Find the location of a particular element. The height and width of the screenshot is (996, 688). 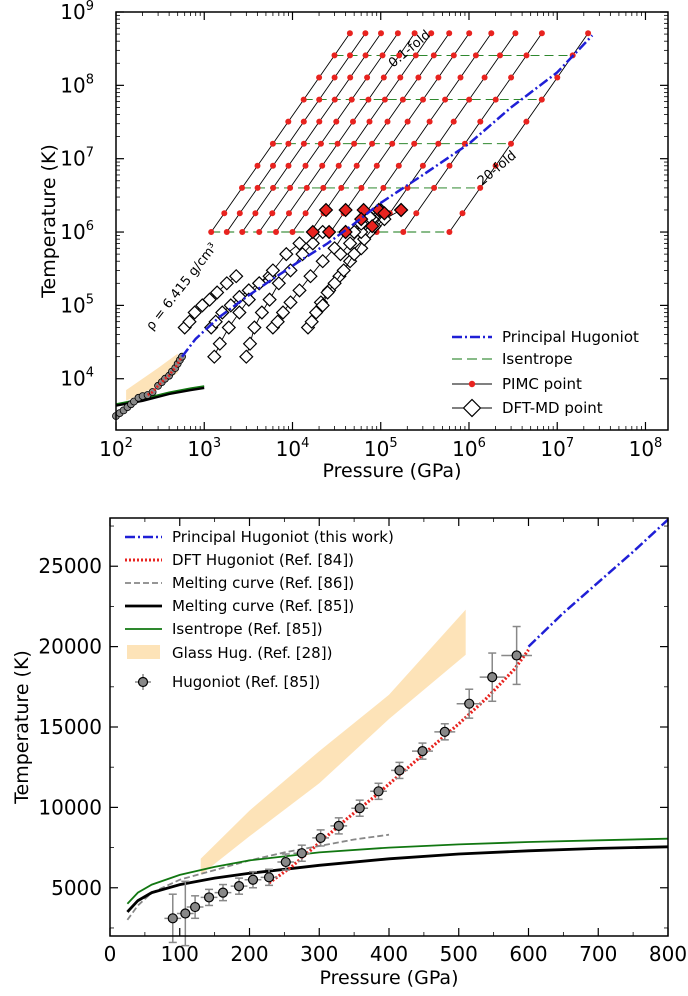

bottom-y-tick-label: 5000 is located at coordinates (76, 888).